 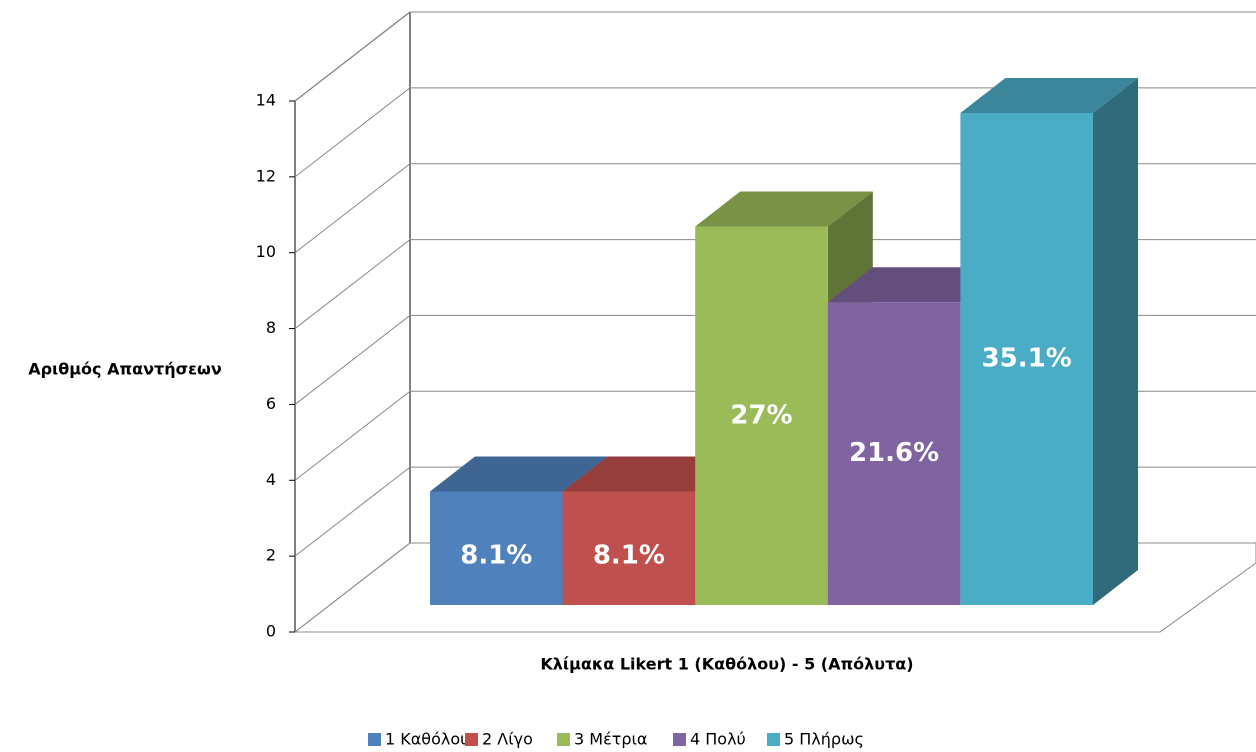 What do you see at coordinates (824, 739) in the screenshot?
I see `legend-label: 5 Πλήρως` at bounding box center [824, 739].